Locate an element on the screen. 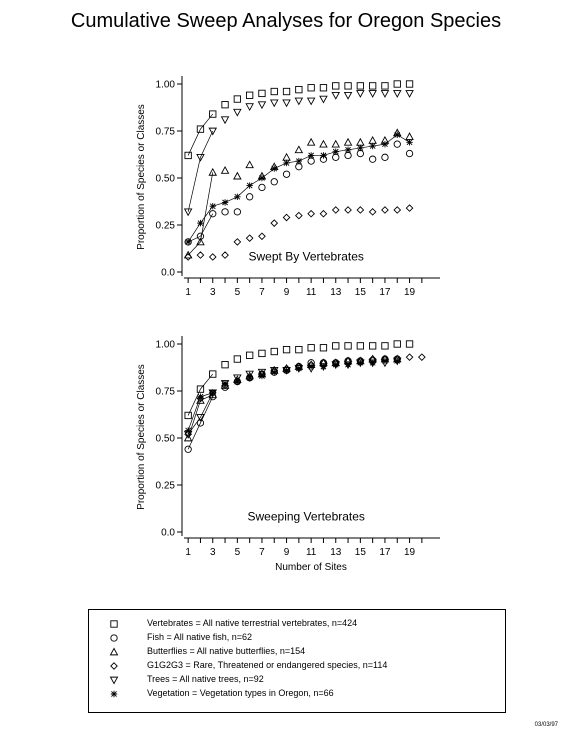  down-triangle-marker-shape is located at coordinates (114, 680).